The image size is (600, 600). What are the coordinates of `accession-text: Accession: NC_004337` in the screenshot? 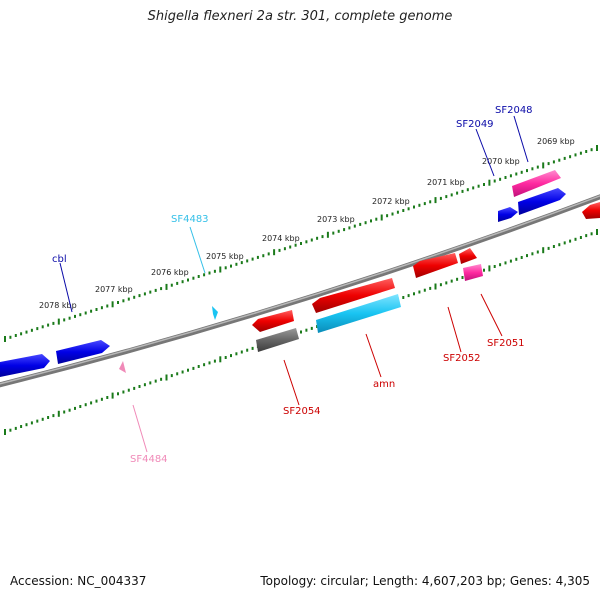 It's located at (78, 581).